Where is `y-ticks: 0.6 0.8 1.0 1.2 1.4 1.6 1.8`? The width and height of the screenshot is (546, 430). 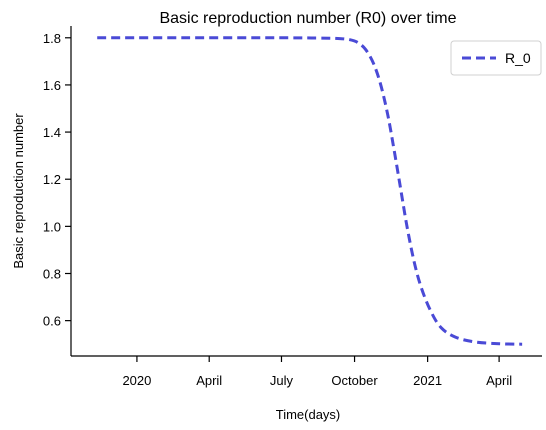
y-ticks: 0.6 0.8 1.0 1.2 1.4 1.6 1.8 is located at coordinates (57, 180).